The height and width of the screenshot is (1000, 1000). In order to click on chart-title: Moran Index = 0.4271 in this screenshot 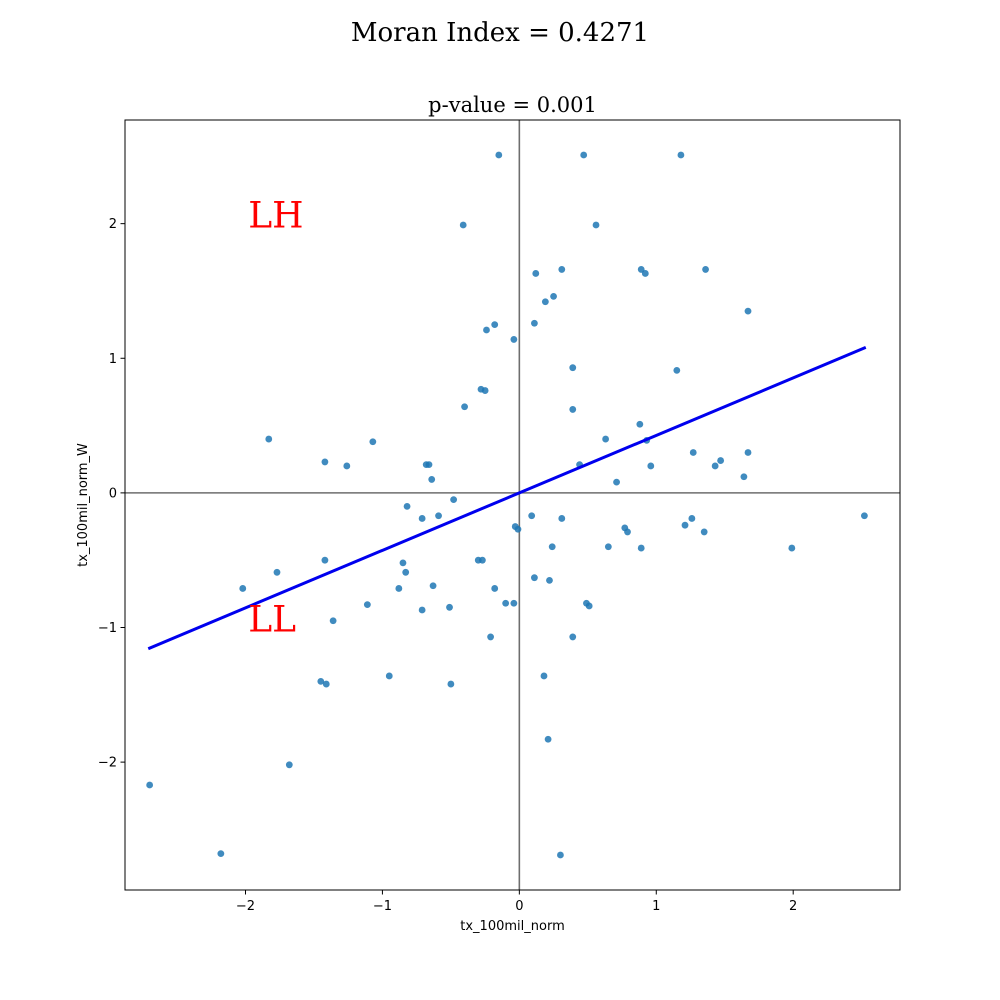, I will do `click(500, 33)`.